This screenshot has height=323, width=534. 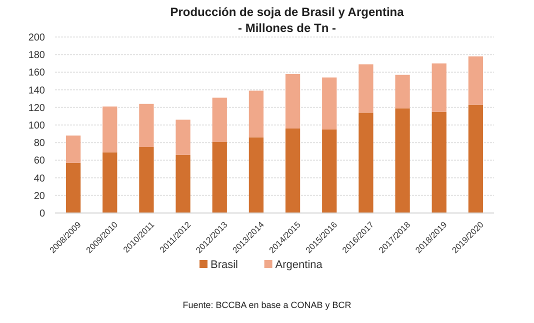 What do you see at coordinates (224, 265) in the screenshot?
I see `legend-label: Brasil` at bounding box center [224, 265].